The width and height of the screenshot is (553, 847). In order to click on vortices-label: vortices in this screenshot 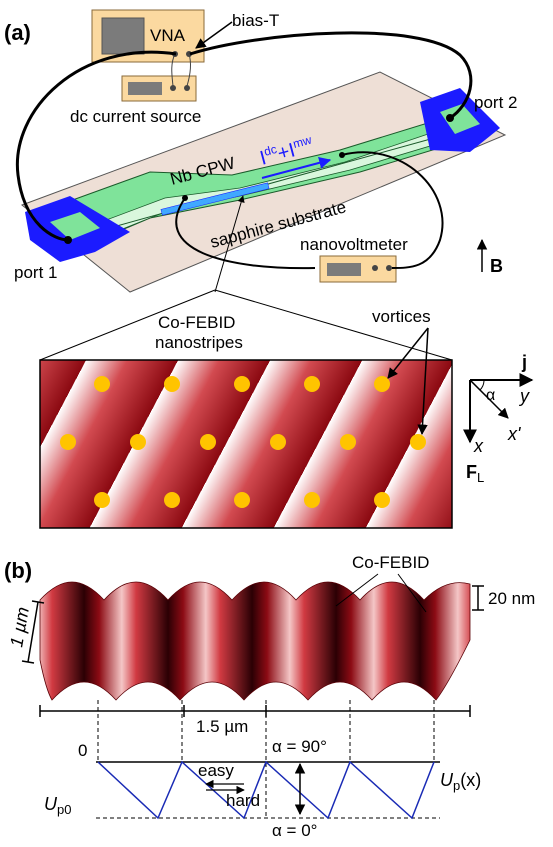, I will do `click(401, 316)`.